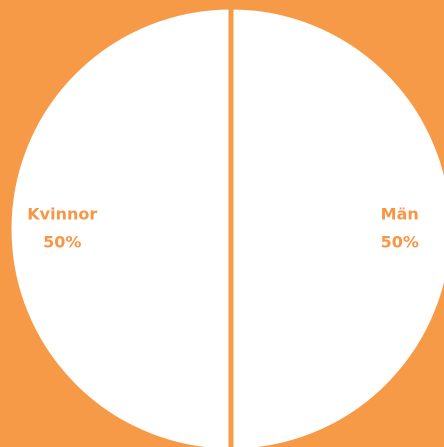 The image size is (444, 447). What do you see at coordinates (400, 214) in the screenshot?
I see `slice-label: Män` at bounding box center [400, 214].